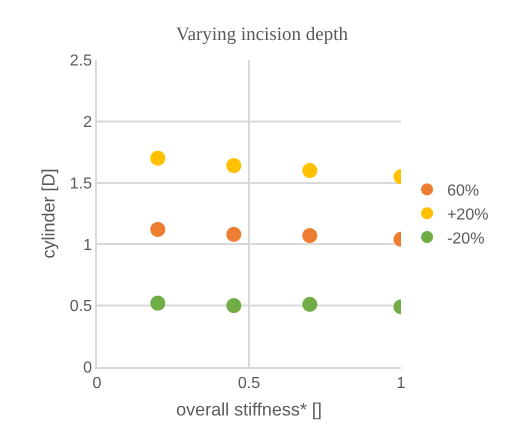 This screenshot has width=524, height=441. Describe the element at coordinates (249, 410) in the screenshot. I see `x-axis-title: overall stiffness* []` at that location.